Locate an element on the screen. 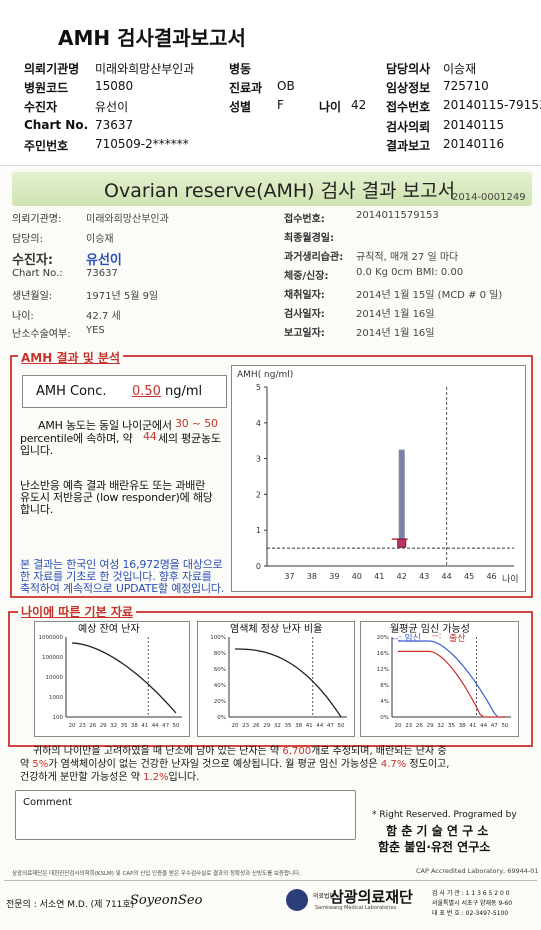  contact-line1: 검 사 기 관 : 1 1 3 6 5 2 0 0 is located at coordinates (471, 893).